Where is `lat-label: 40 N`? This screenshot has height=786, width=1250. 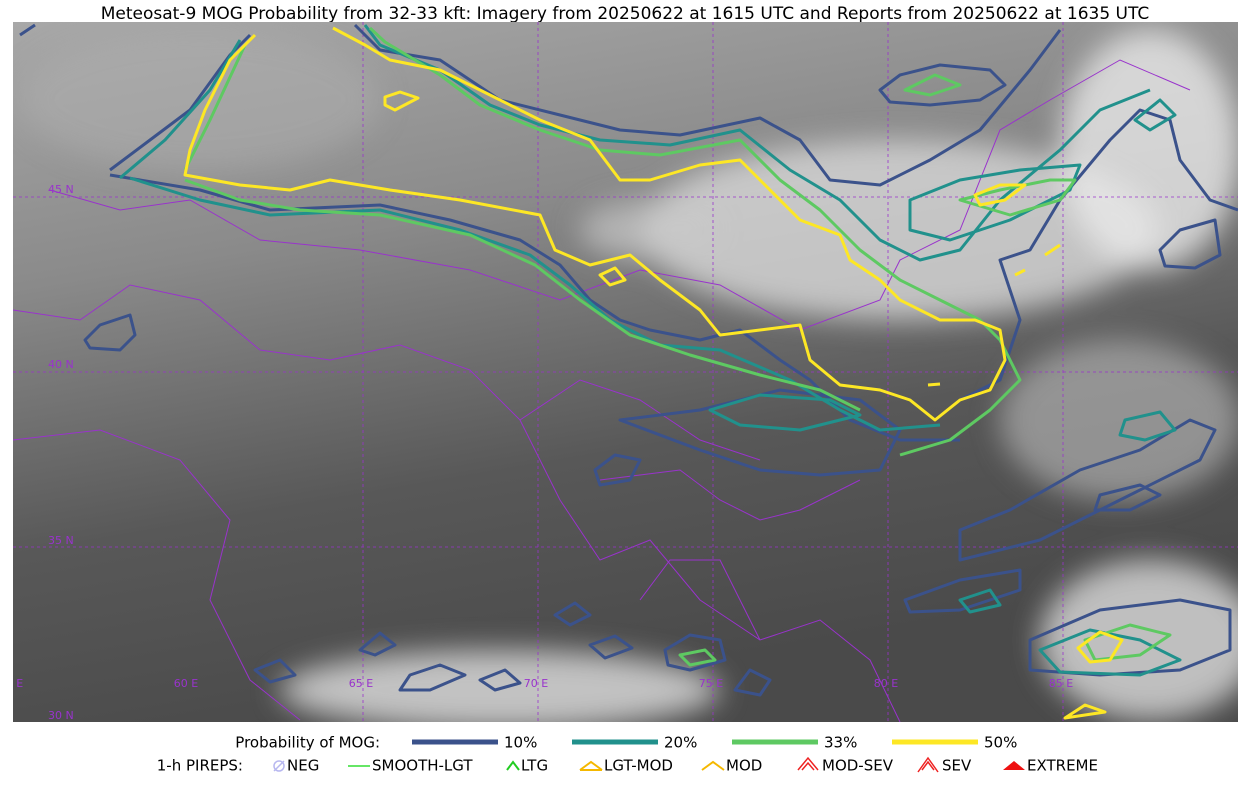 lat-label: 40 N is located at coordinates (61, 364).